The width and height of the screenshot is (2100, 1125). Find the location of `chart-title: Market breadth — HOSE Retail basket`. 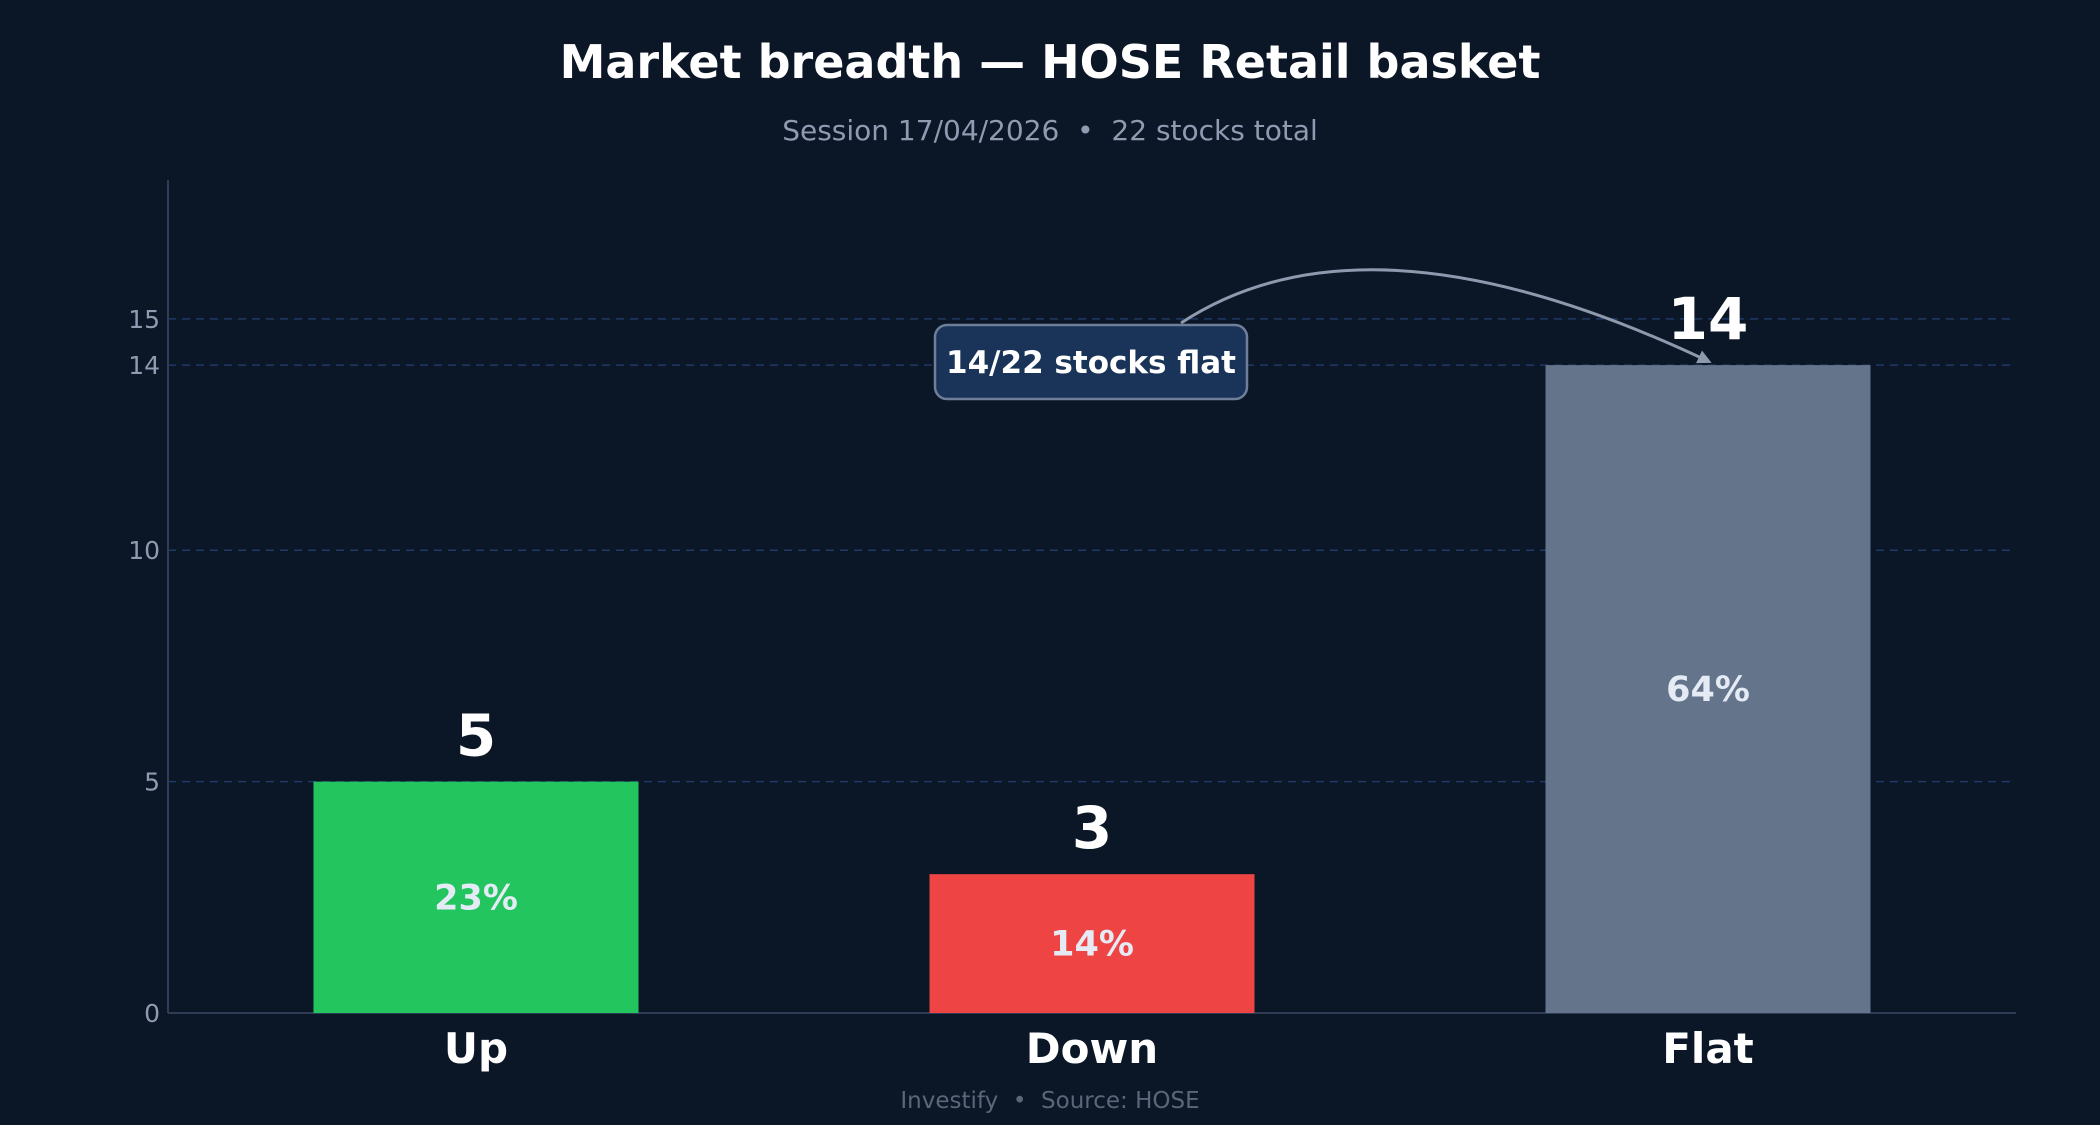

chart-title: Market breadth — HOSE Retail basket is located at coordinates (1050, 62).